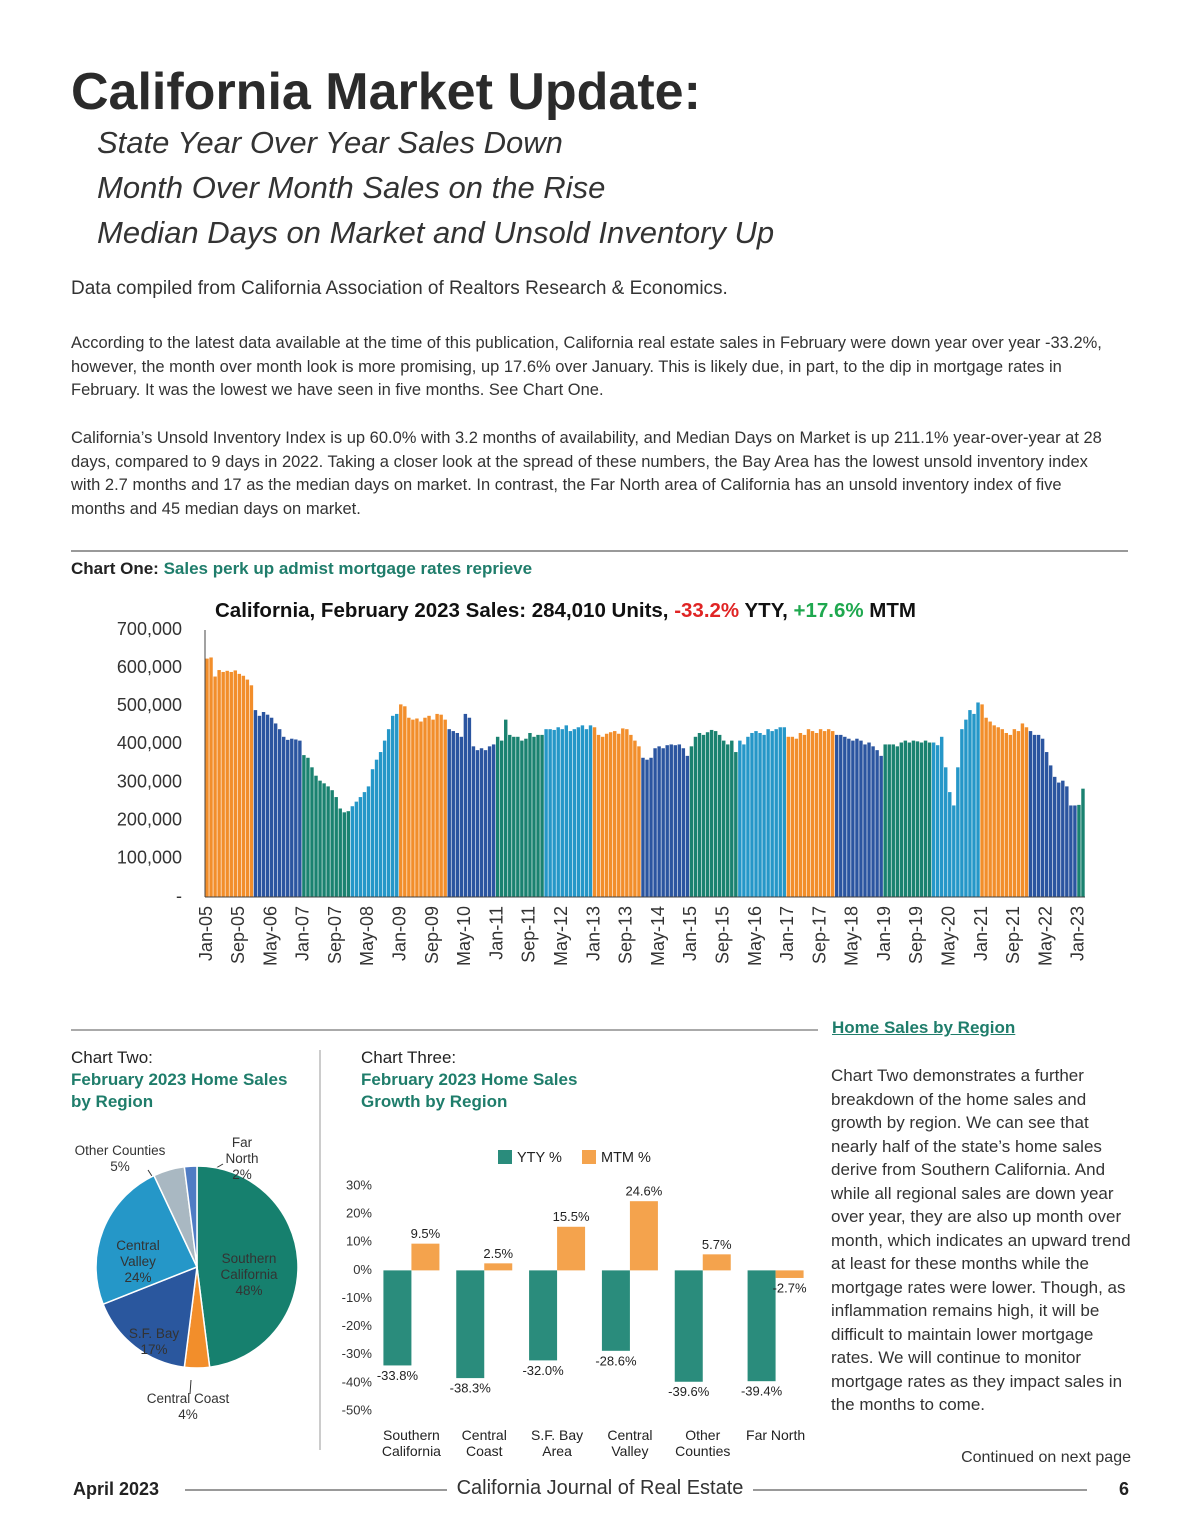 This screenshot has width=1200, height=1535. Describe the element at coordinates (484, 1443) in the screenshot. I see `x-tick-label: Central Coast` at that location.